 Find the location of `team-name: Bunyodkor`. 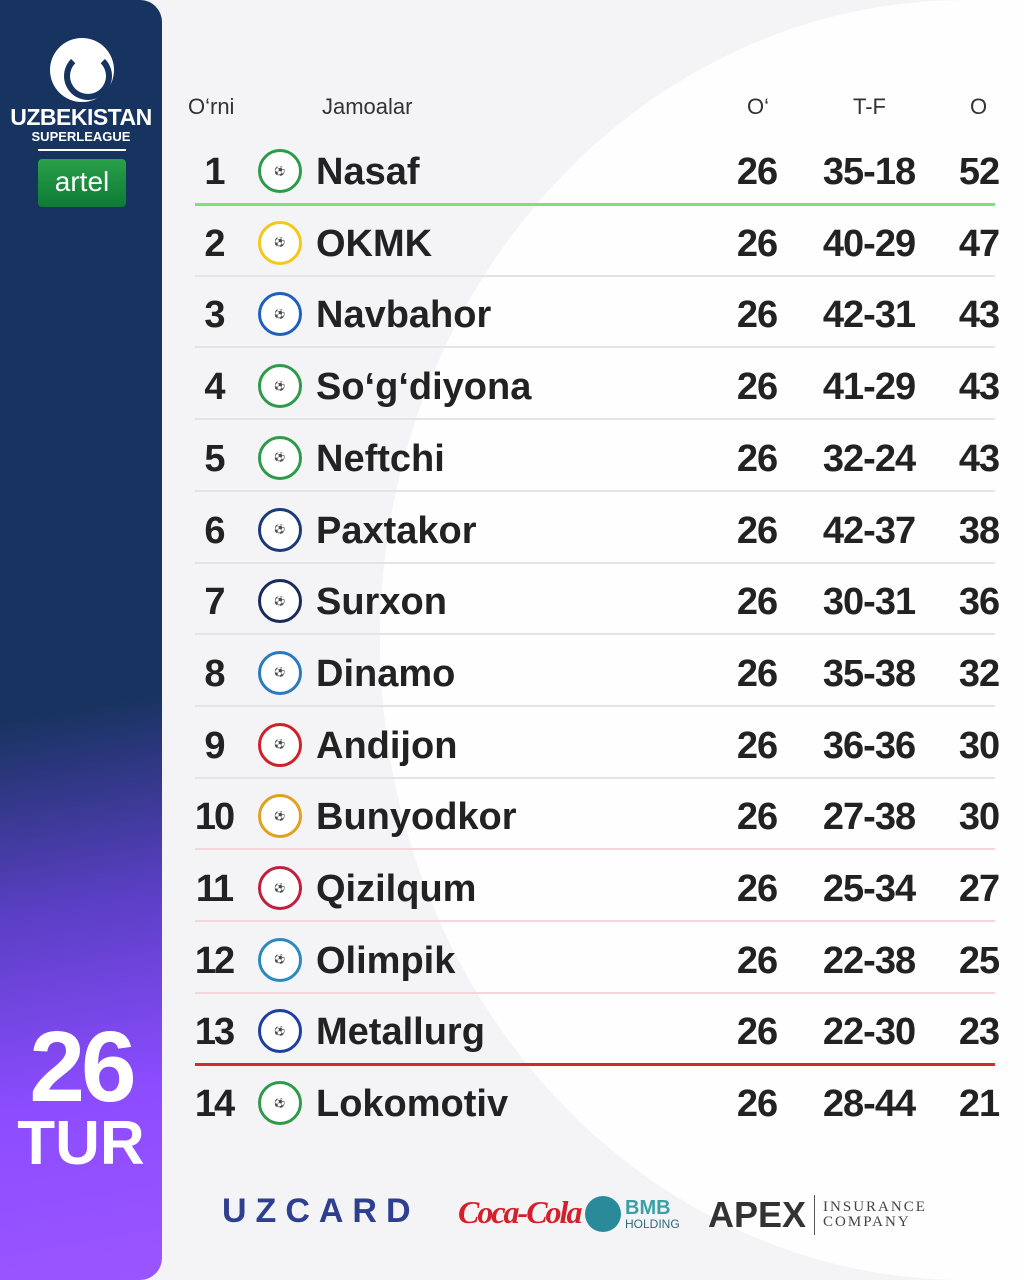

team-name: Bunyodkor is located at coordinates (416, 817).